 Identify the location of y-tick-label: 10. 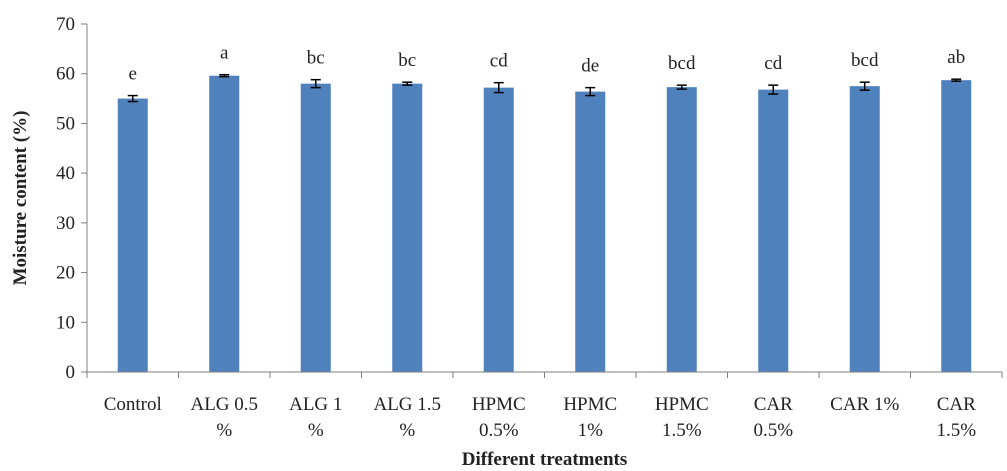
(65, 322).